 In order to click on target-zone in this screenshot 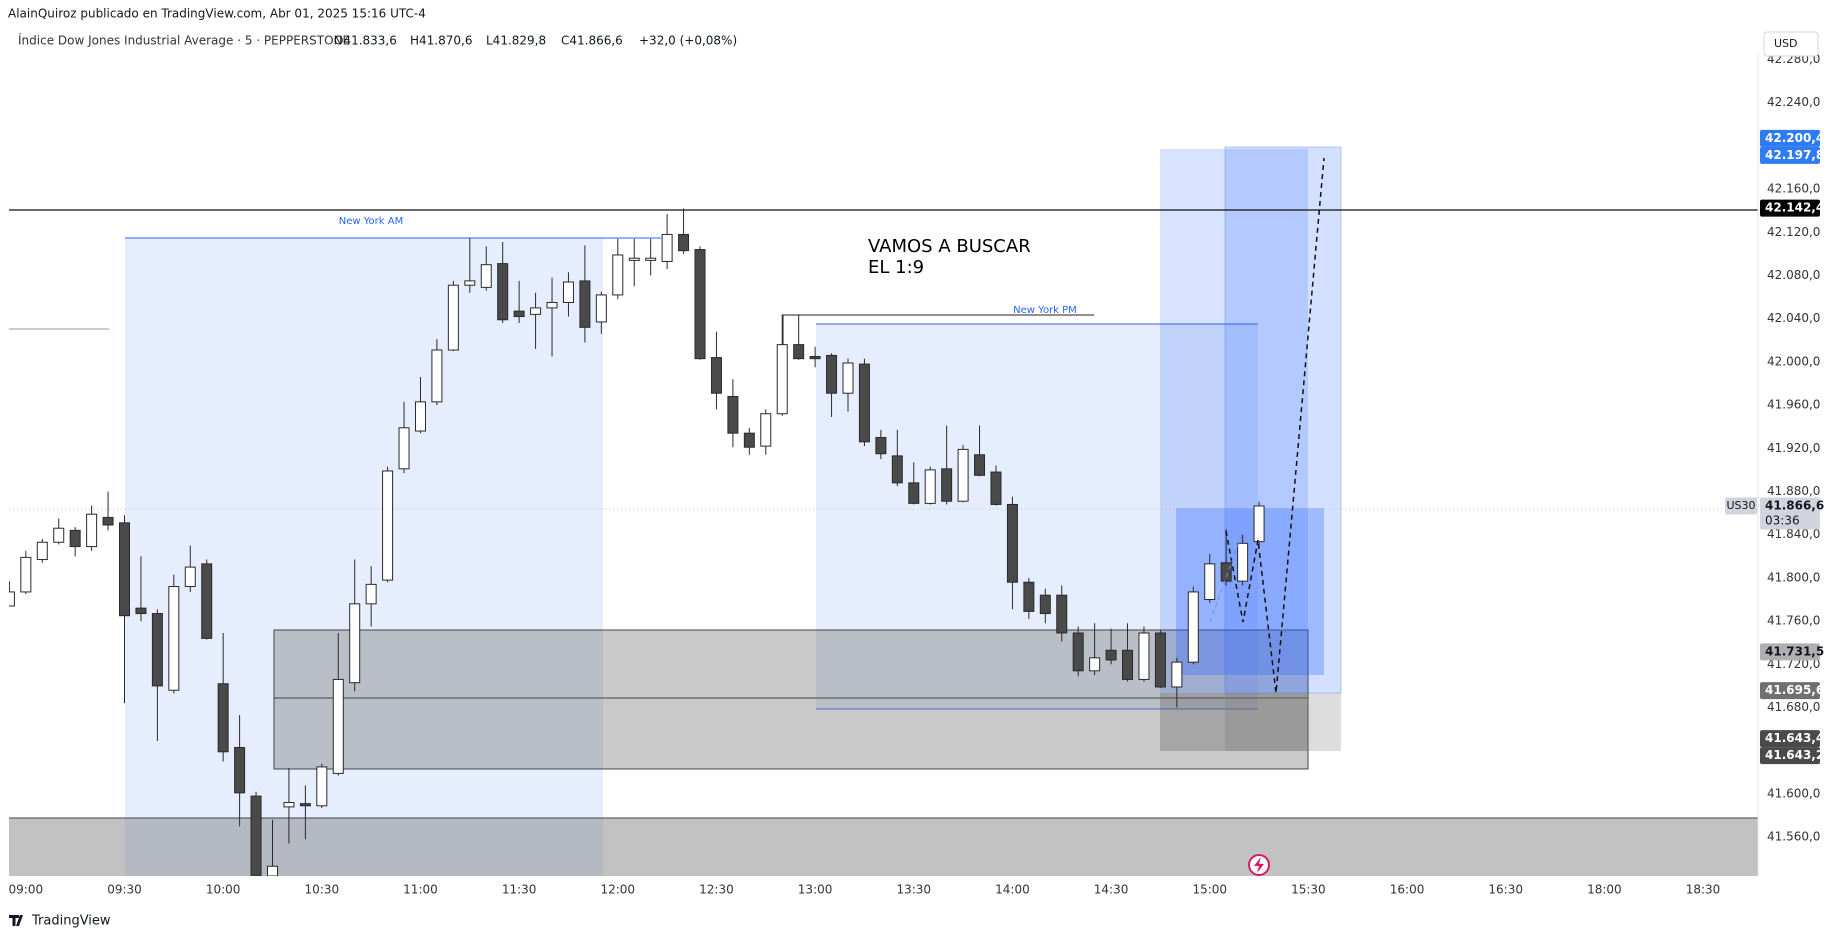, I will do `click(1283, 420)`.